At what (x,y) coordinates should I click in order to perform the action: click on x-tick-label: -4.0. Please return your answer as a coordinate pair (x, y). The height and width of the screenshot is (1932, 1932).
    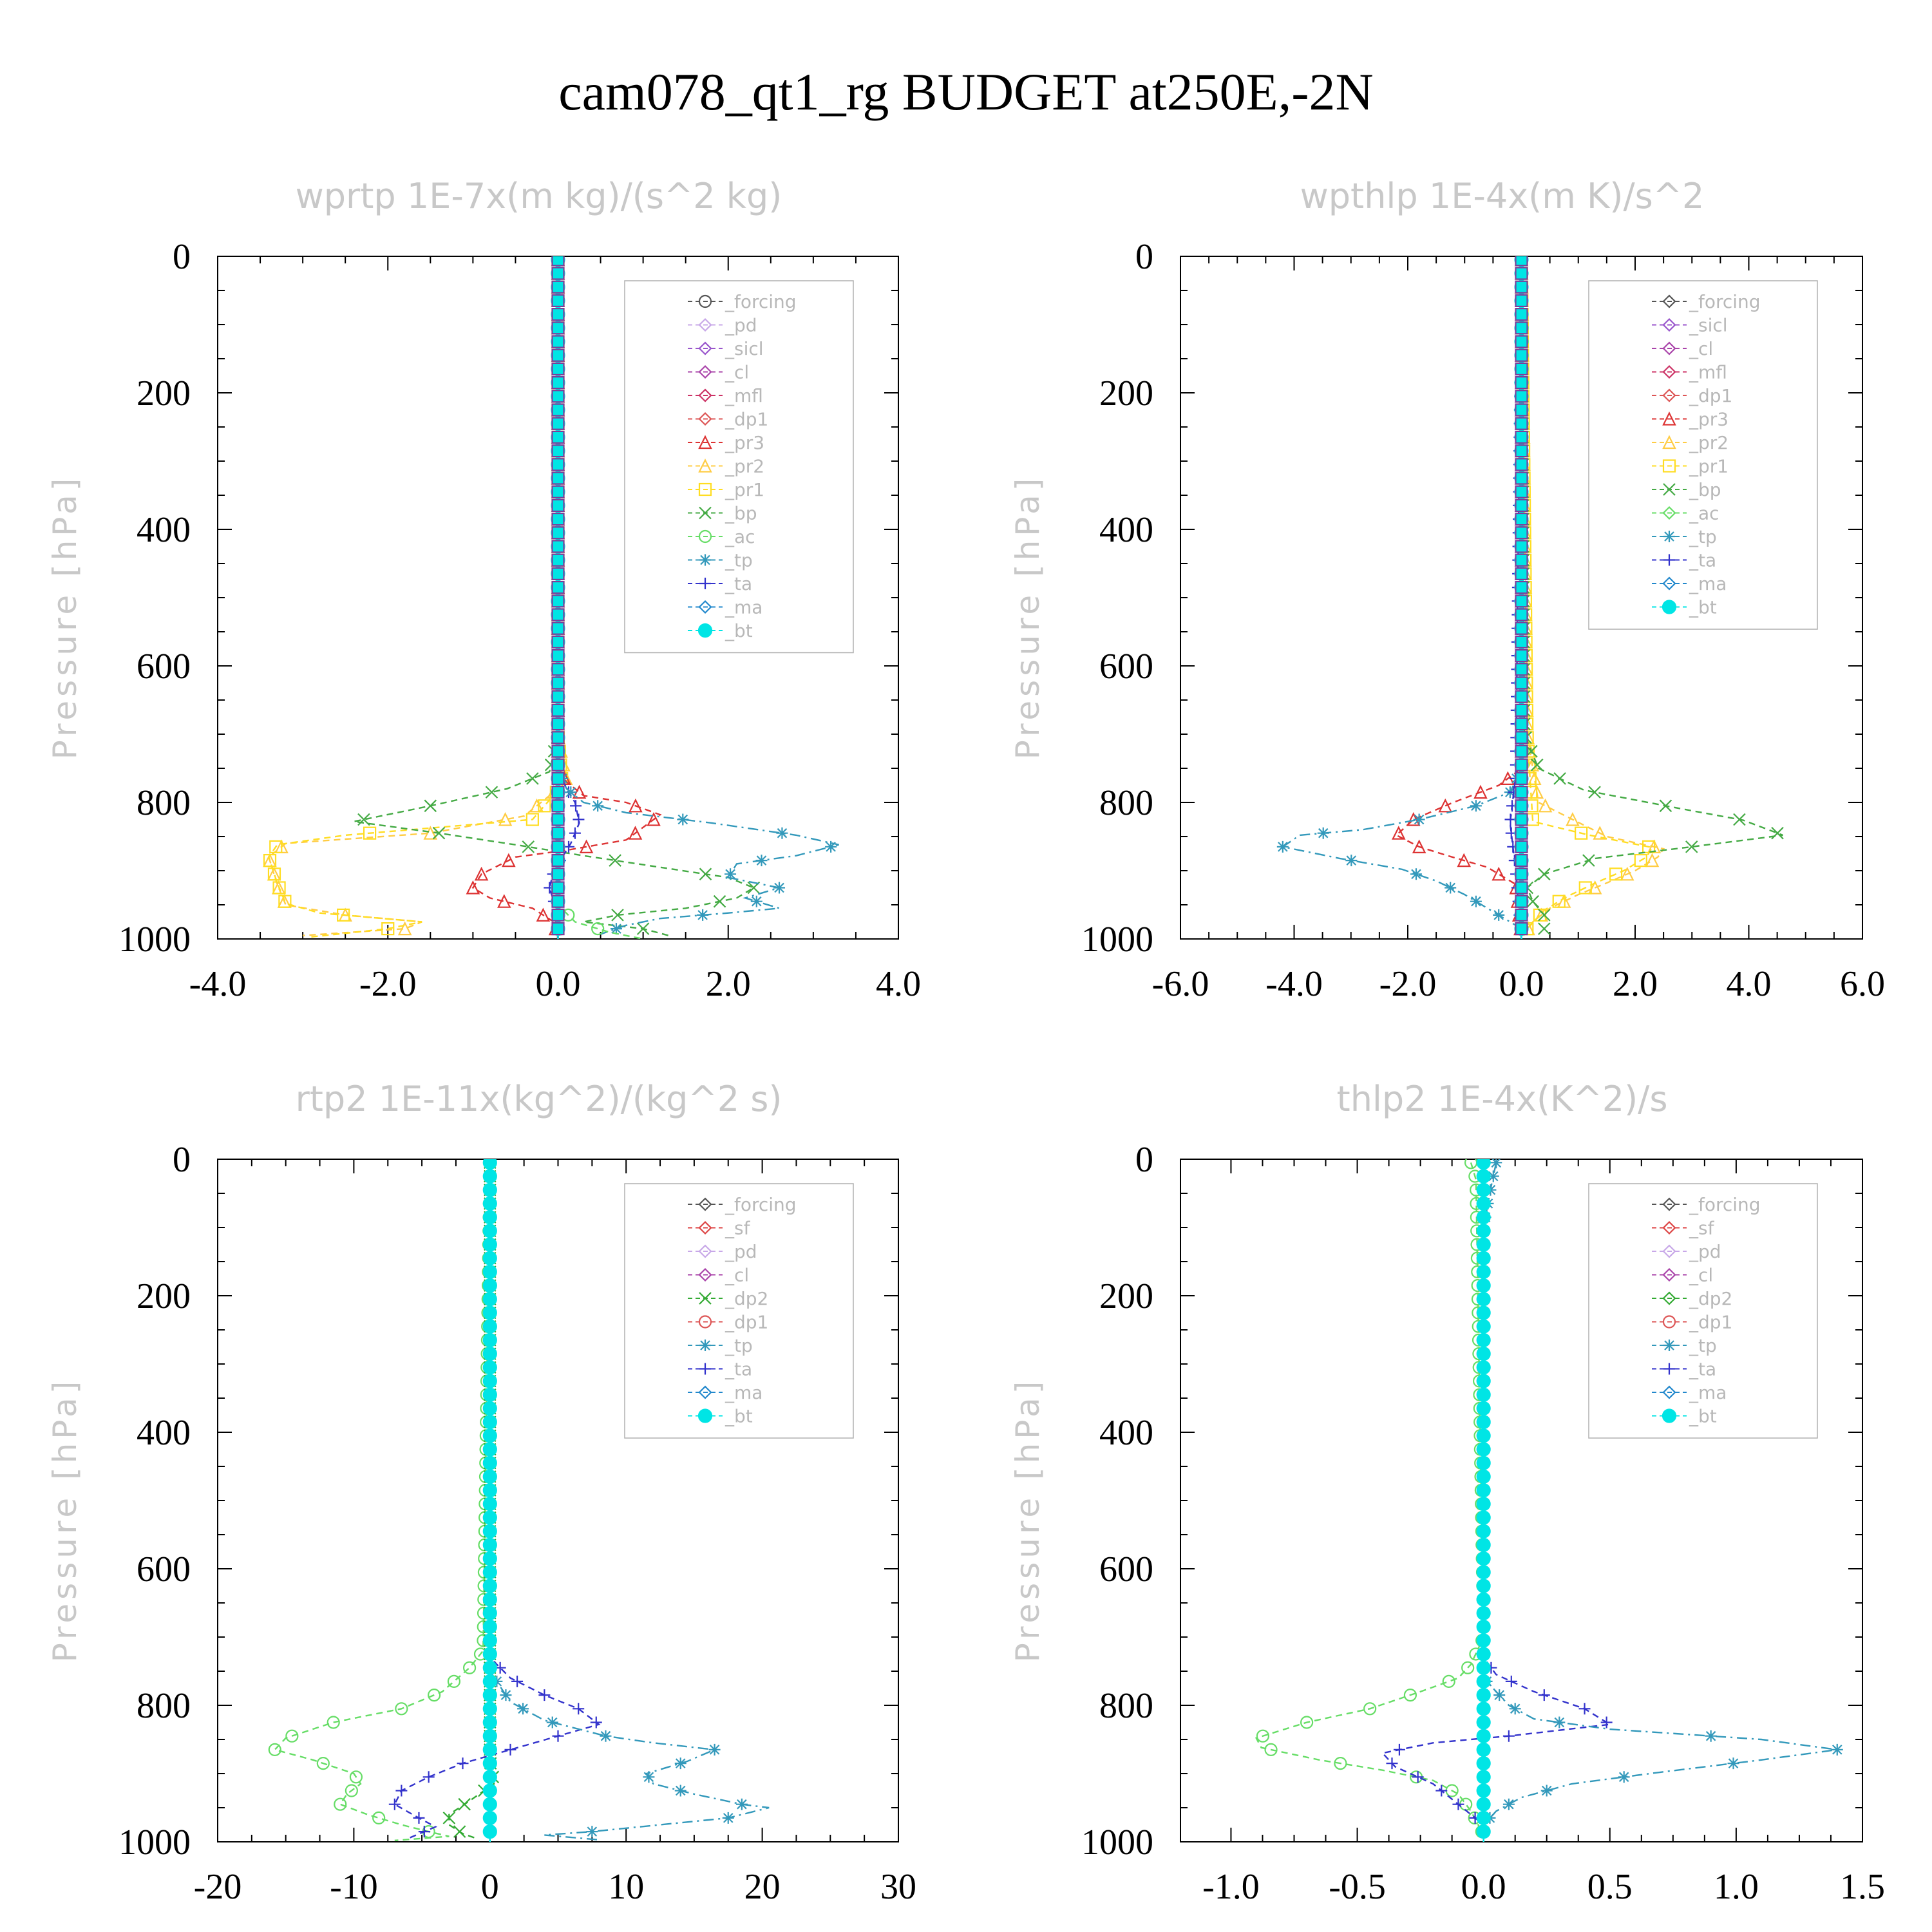
    Looking at the image, I should click on (218, 984).